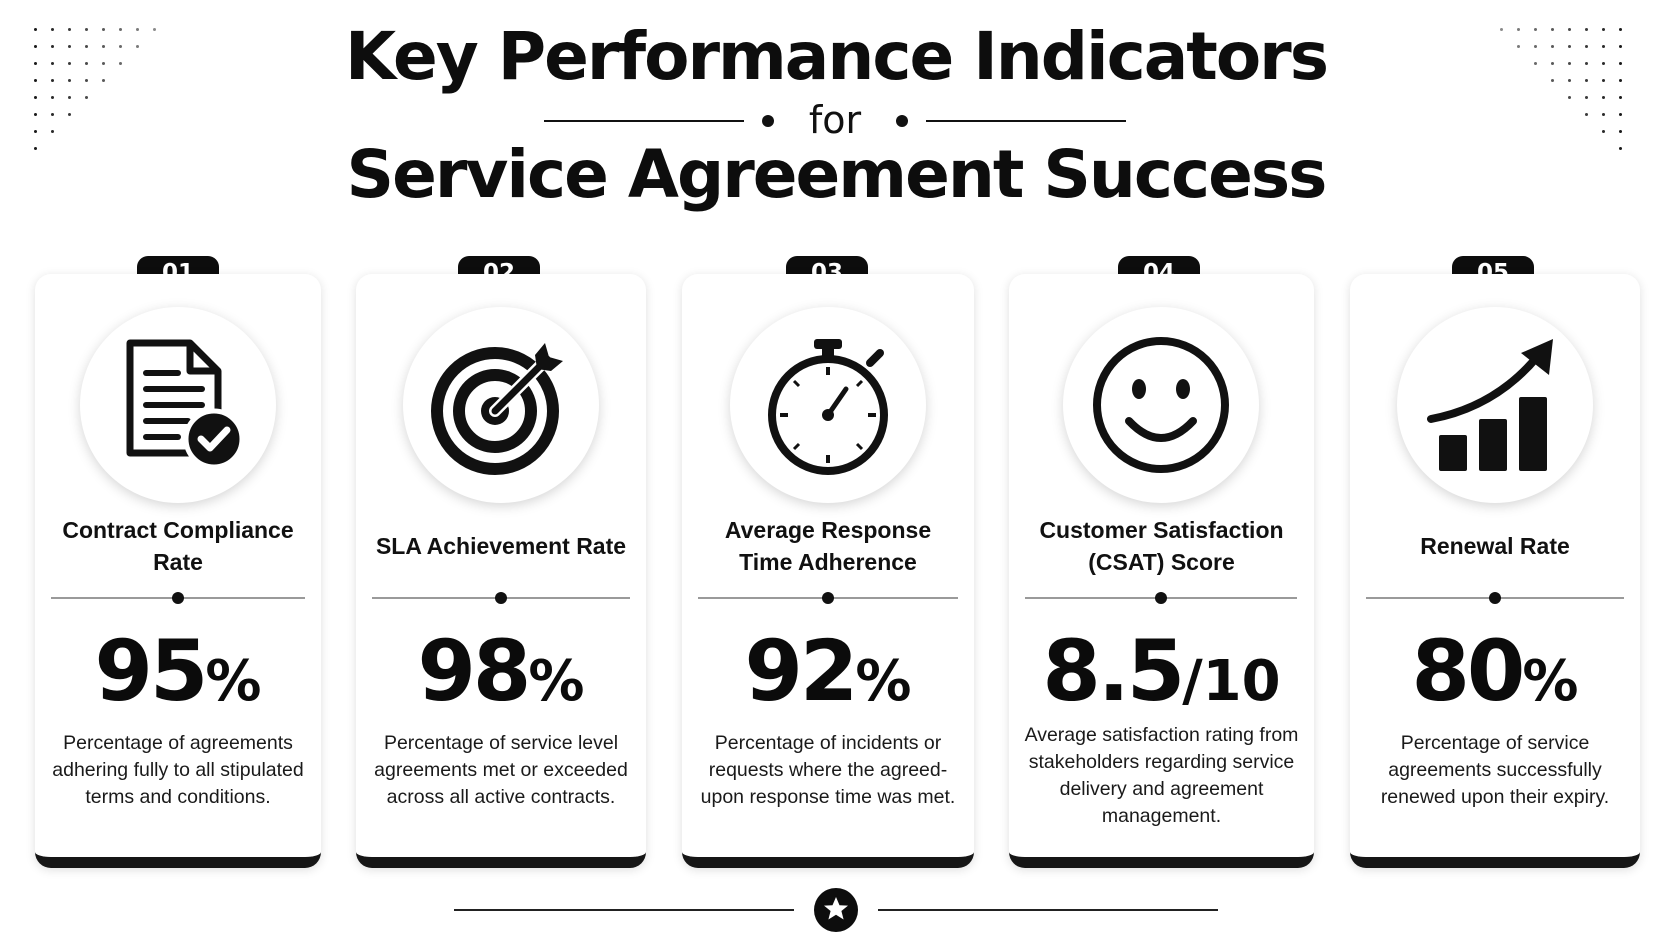  Describe the element at coordinates (1468, 671) in the screenshot. I see `kpi-value-number: 80` at that location.